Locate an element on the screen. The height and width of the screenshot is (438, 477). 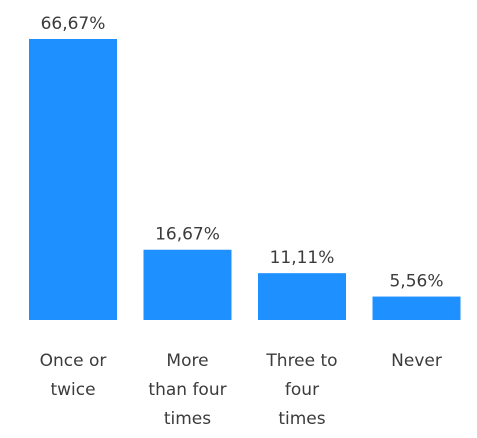
category-label-2-line-0: Three to is located at coordinates (301, 361).